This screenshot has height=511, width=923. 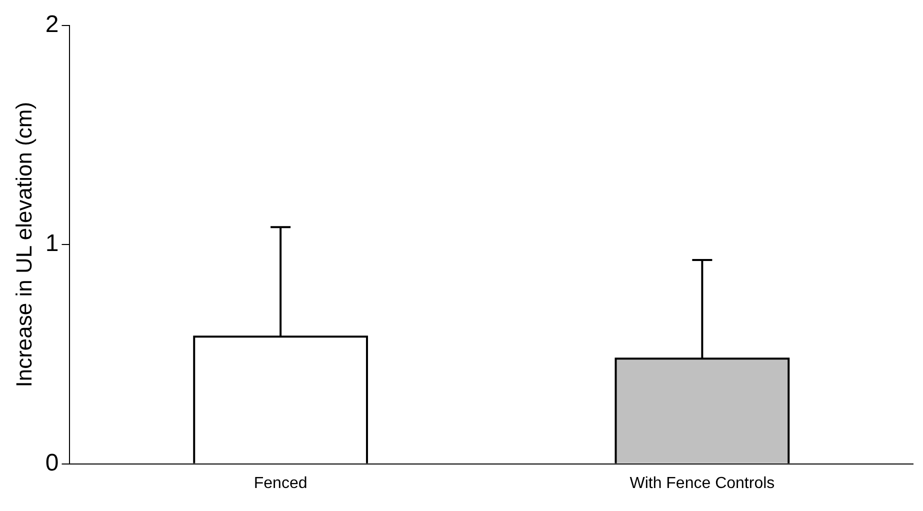 I want to click on y-tick-label: 0, so click(x=52, y=462).